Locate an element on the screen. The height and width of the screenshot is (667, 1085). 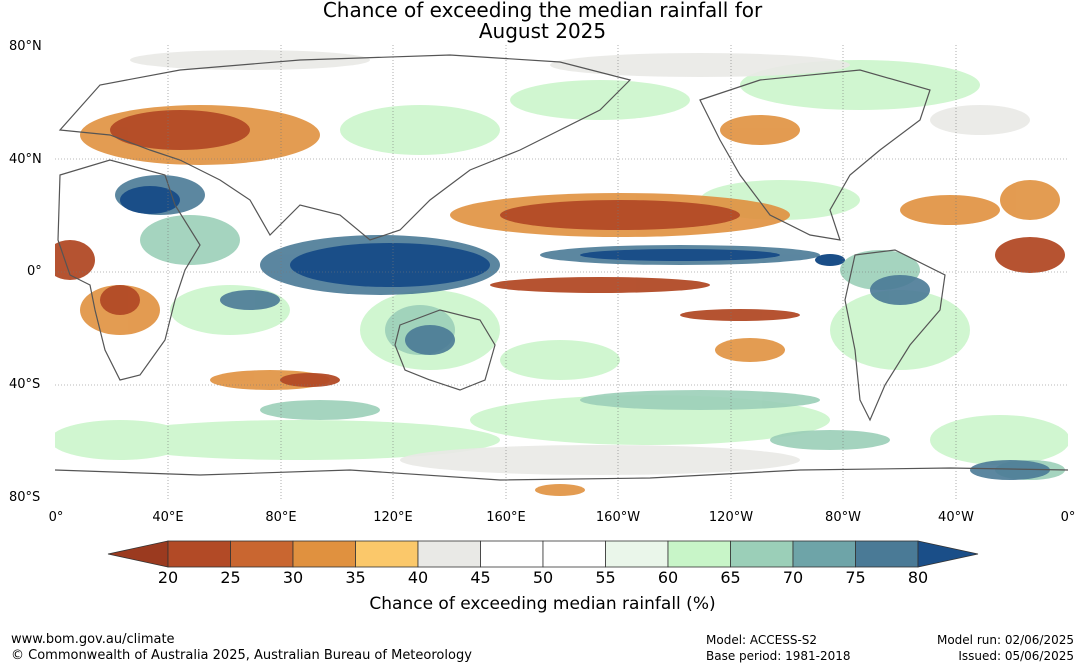
lon-label-120w: 120°W is located at coordinates (731, 517).